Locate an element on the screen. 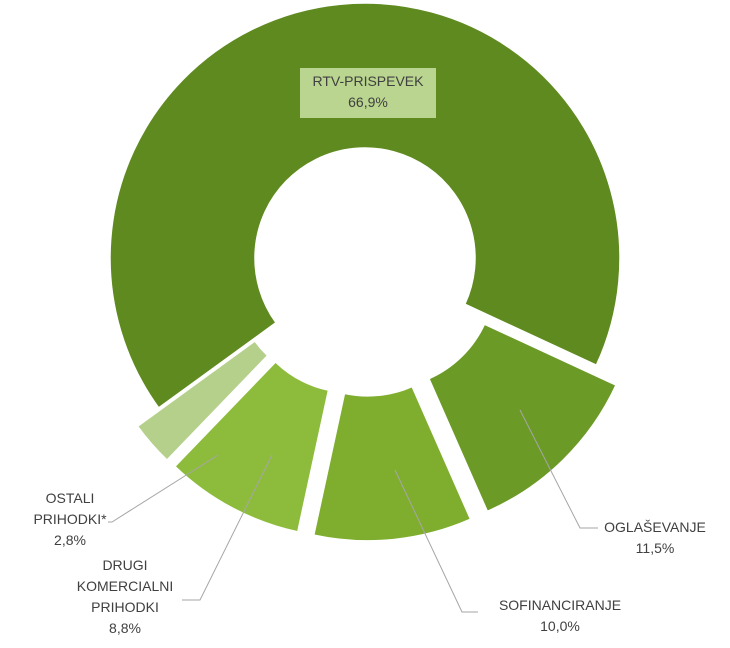 This screenshot has width=730, height=648. value-label: 2,8% is located at coordinates (70, 540).